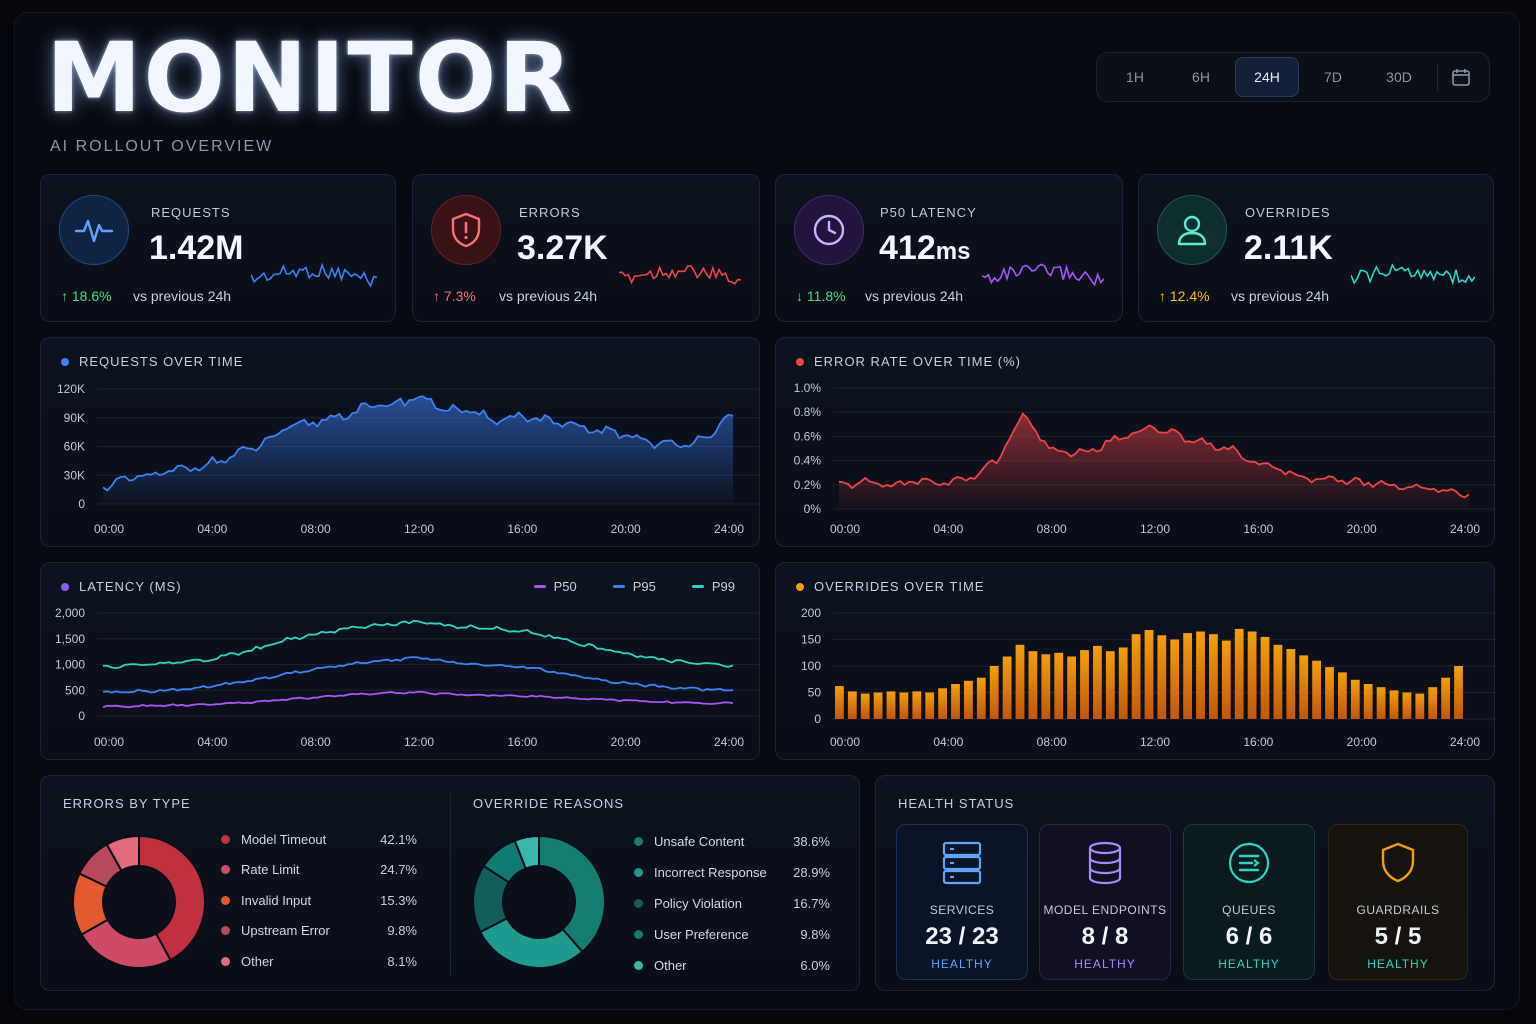 The image size is (1536, 1024). What do you see at coordinates (1333, 77) in the screenshot?
I see `range-7d-button: 7D` at bounding box center [1333, 77].